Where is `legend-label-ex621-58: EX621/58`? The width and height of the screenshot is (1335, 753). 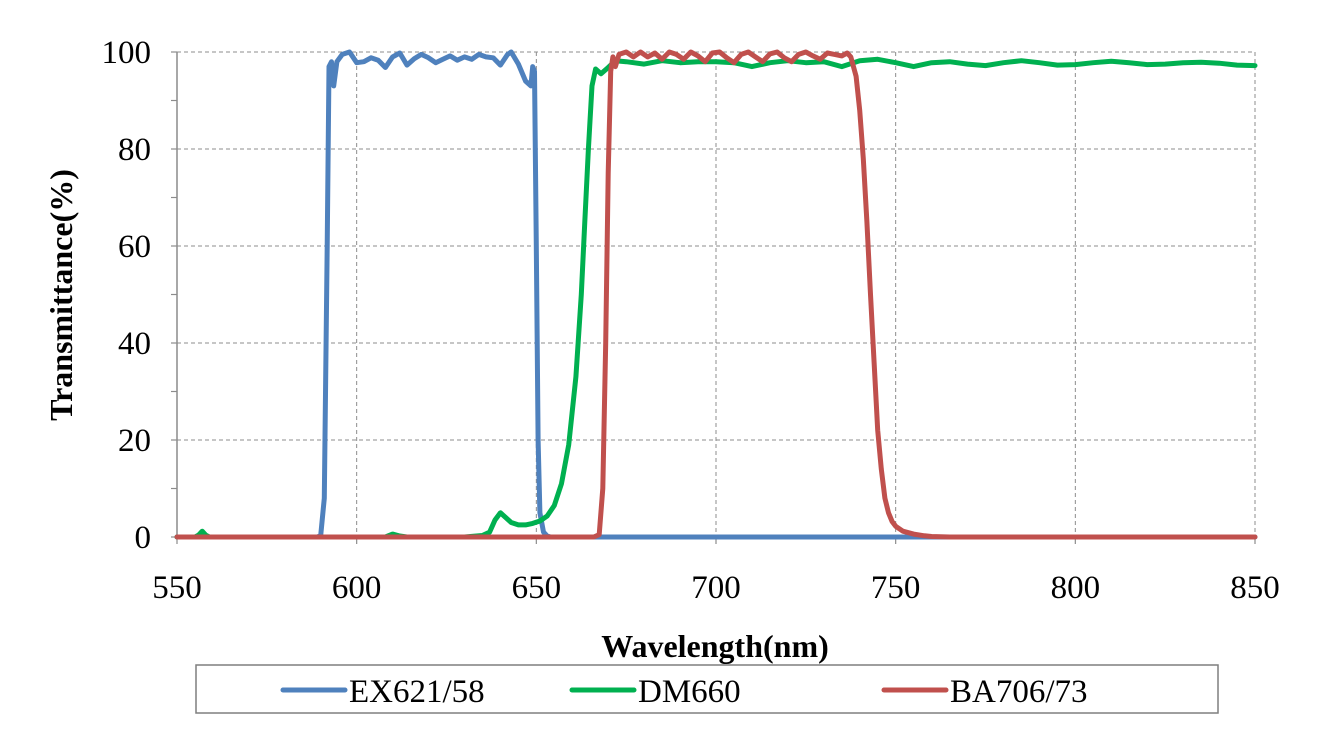
legend-label-ex621-58: EX621/58 is located at coordinates (417, 692).